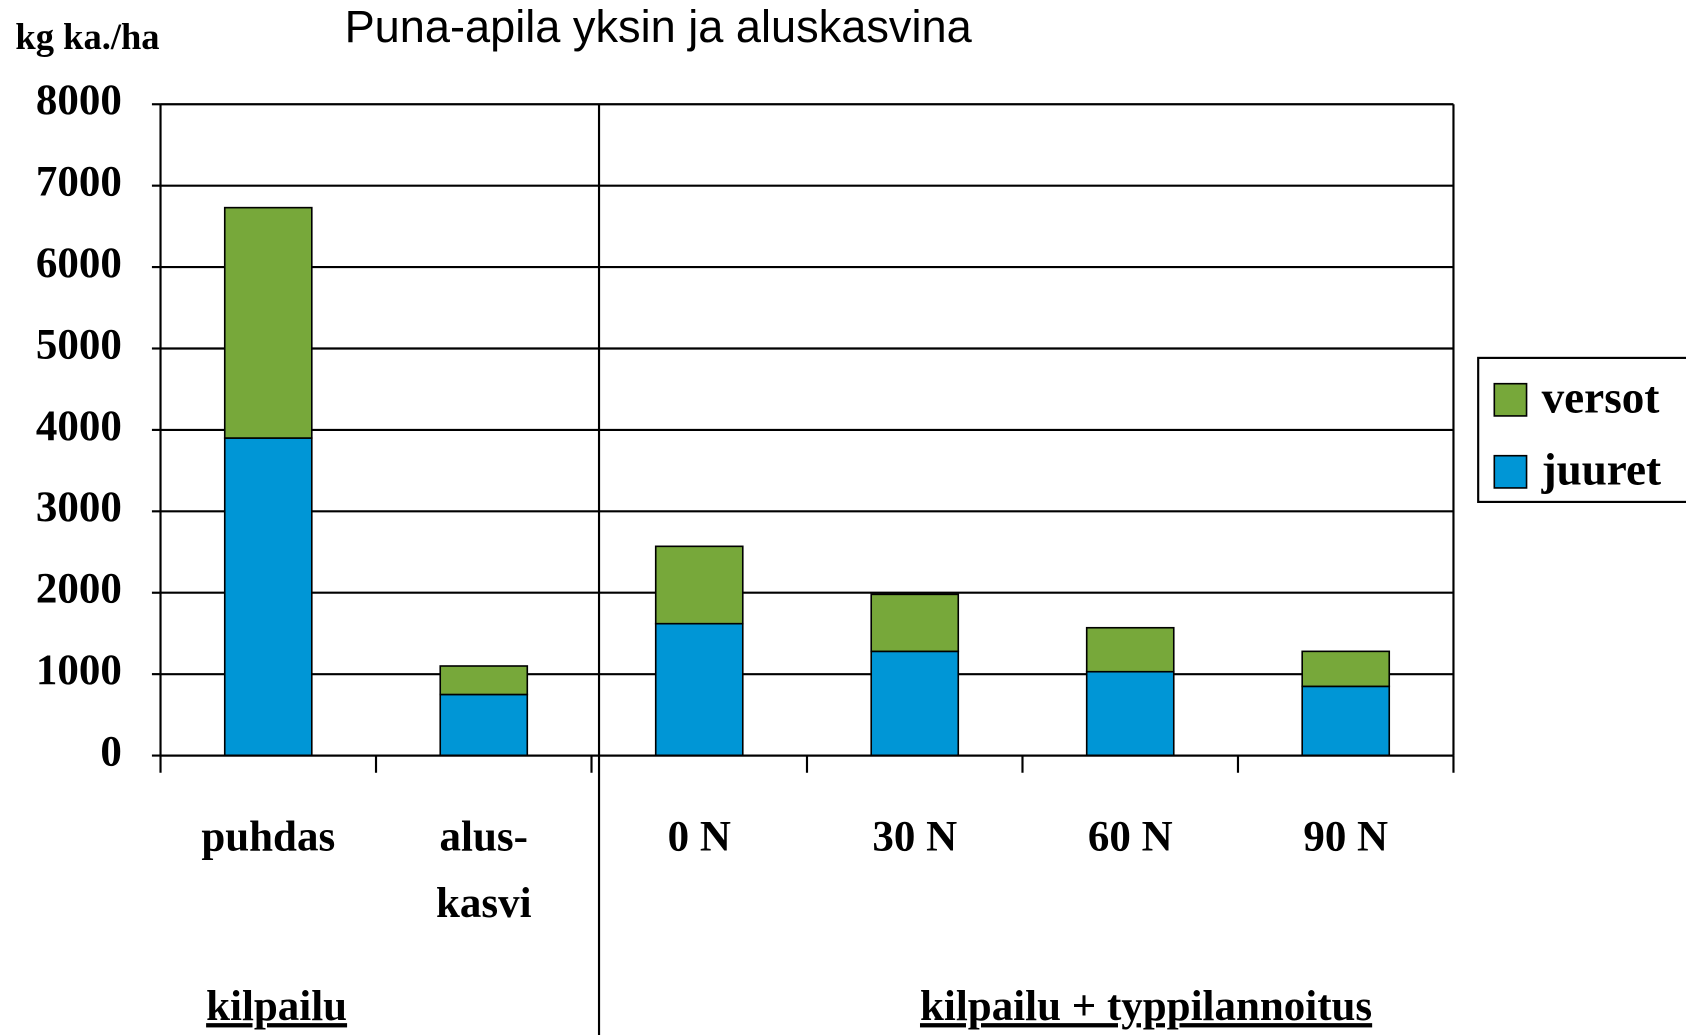 The height and width of the screenshot is (1035, 1686). Describe the element at coordinates (268, 836) in the screenshot. I see `x-tick-label: puhdas` at that location.